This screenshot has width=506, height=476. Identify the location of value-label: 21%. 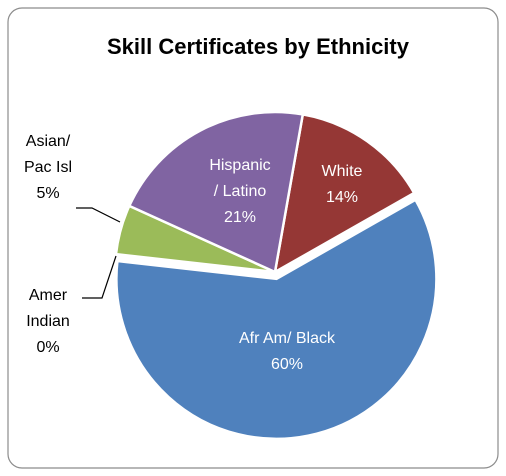
(240, 217).